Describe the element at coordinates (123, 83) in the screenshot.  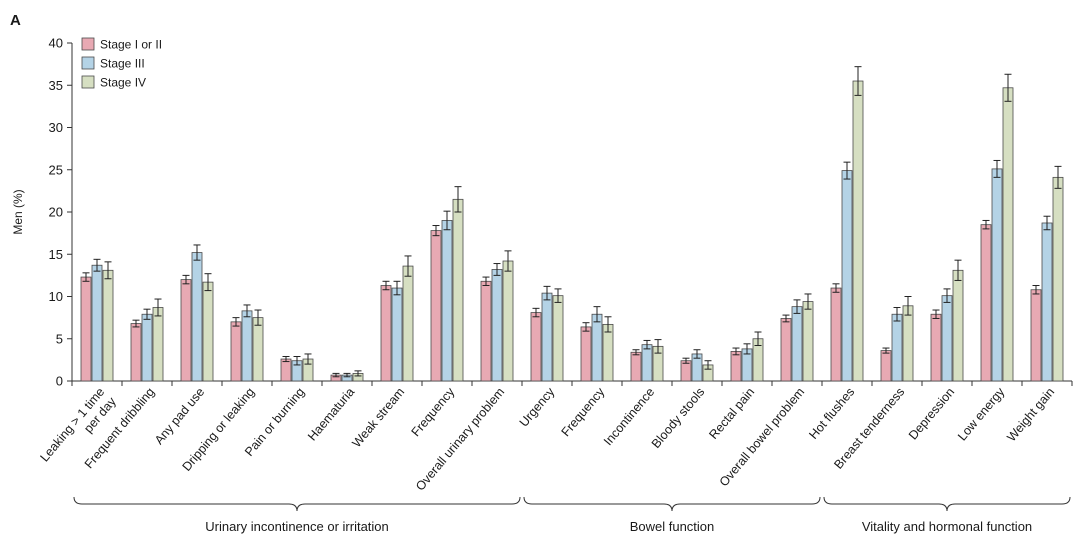
I see `legend-label: Stage IV` at that location.